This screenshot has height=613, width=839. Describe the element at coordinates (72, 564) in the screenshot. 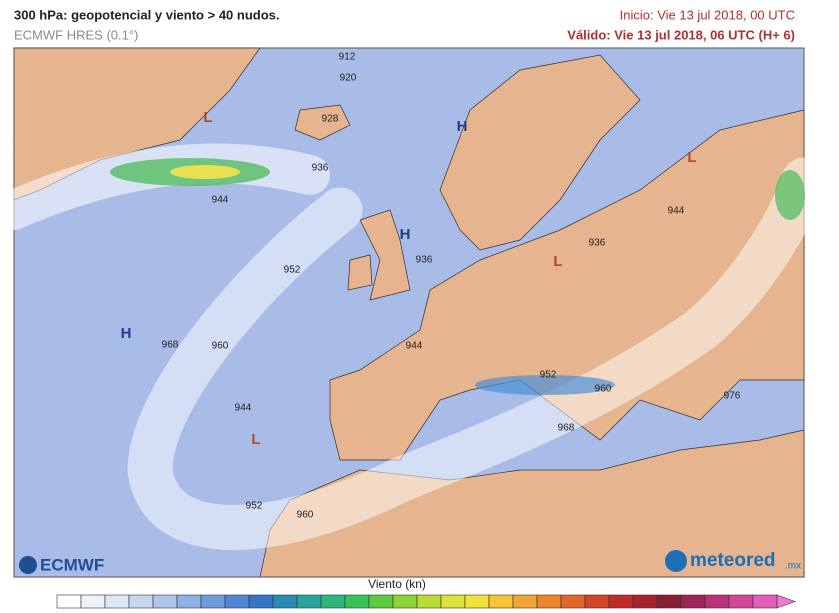

I see `logo-text: ECMWF` at that location.